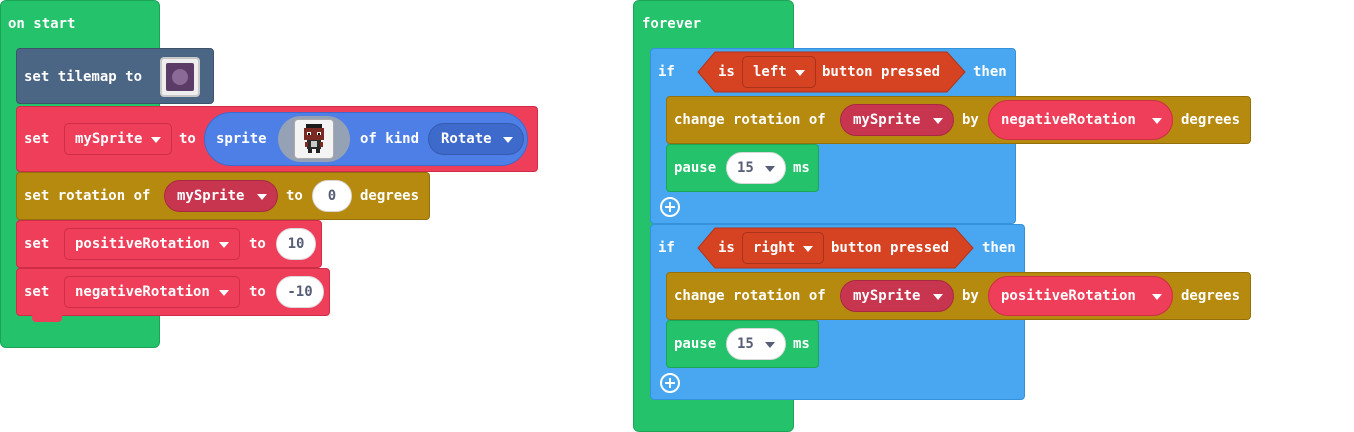 The image size is (1354, 432). I want to click on set-sprite-to-label: to, so click(187, 139).